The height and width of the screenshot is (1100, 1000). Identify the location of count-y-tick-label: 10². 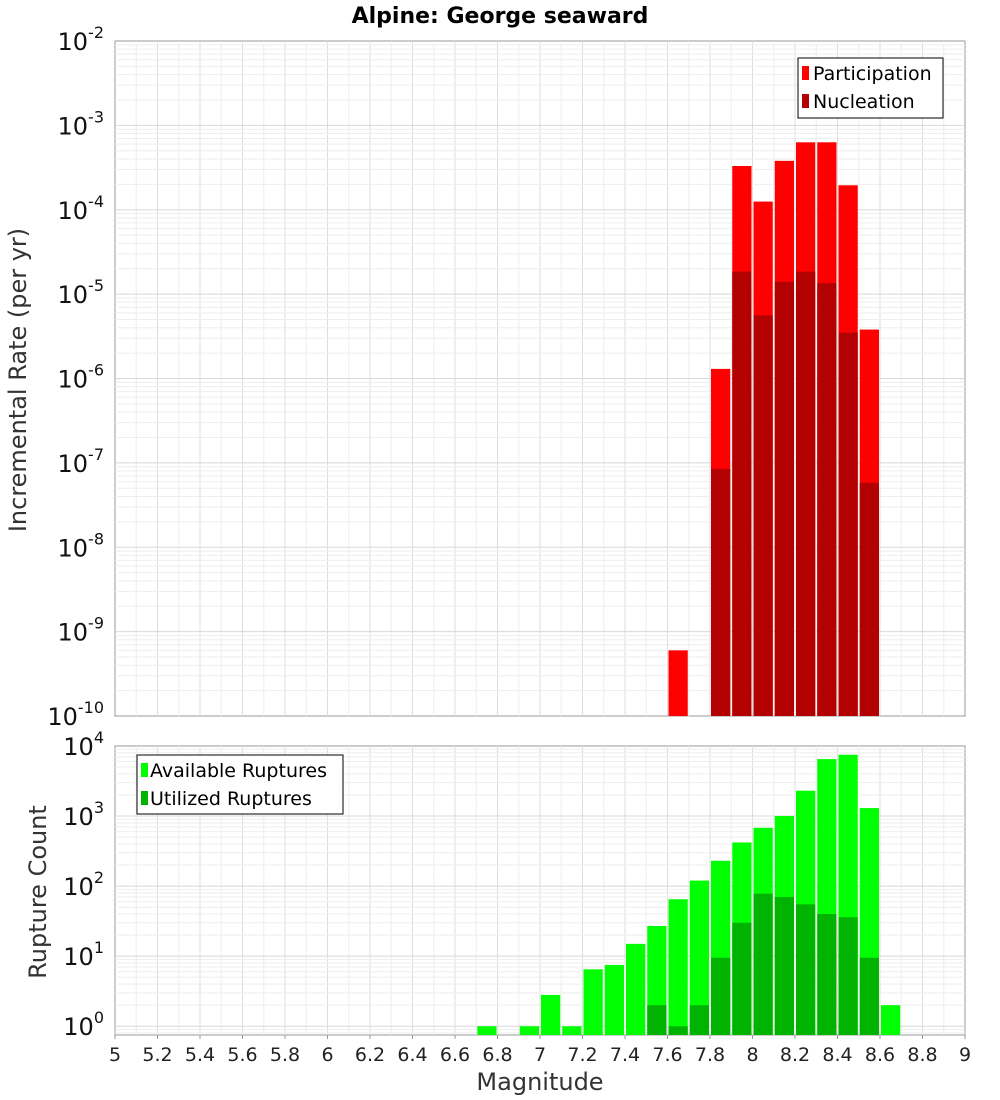
(83, 884).